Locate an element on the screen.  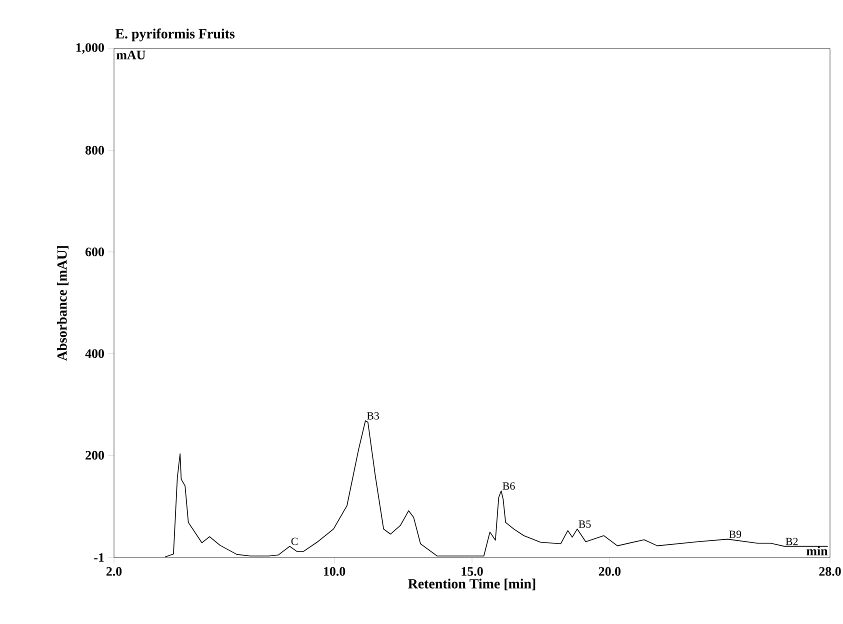
x-tick-label: 15.0 is located at coordinates (472, 571).